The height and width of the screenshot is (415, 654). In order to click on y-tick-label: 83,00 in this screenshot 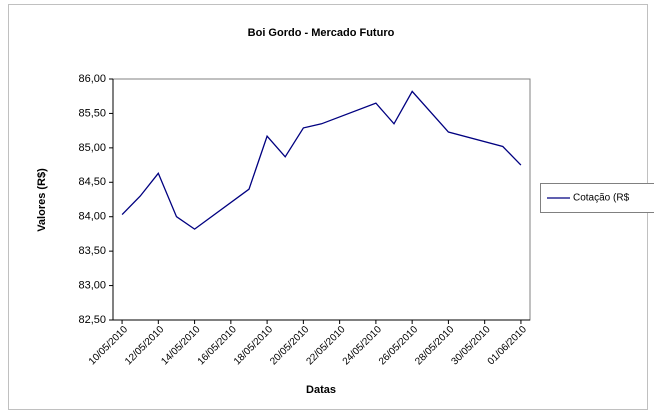, I will do `click(92, 285)`.